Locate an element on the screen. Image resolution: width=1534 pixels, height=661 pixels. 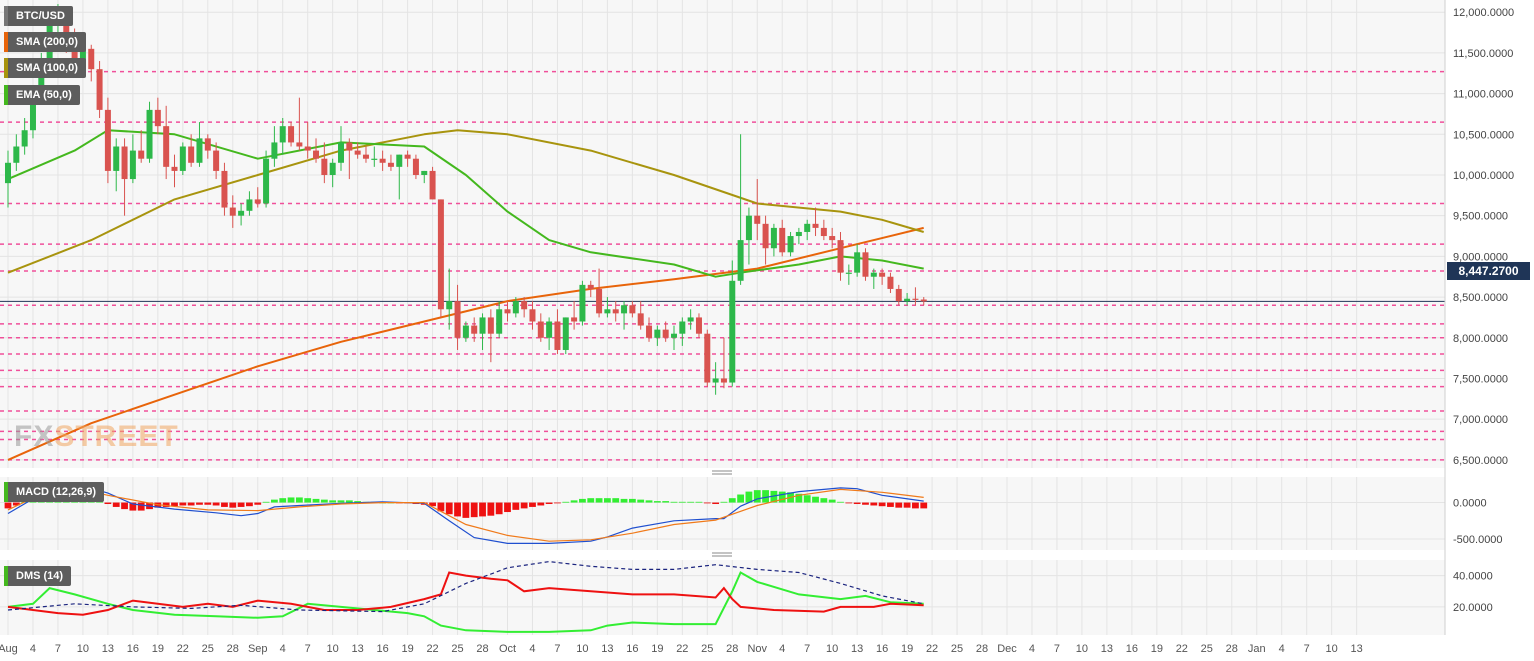
legend-sma200: SMA (200,0) is located at coordinates (45, 42).